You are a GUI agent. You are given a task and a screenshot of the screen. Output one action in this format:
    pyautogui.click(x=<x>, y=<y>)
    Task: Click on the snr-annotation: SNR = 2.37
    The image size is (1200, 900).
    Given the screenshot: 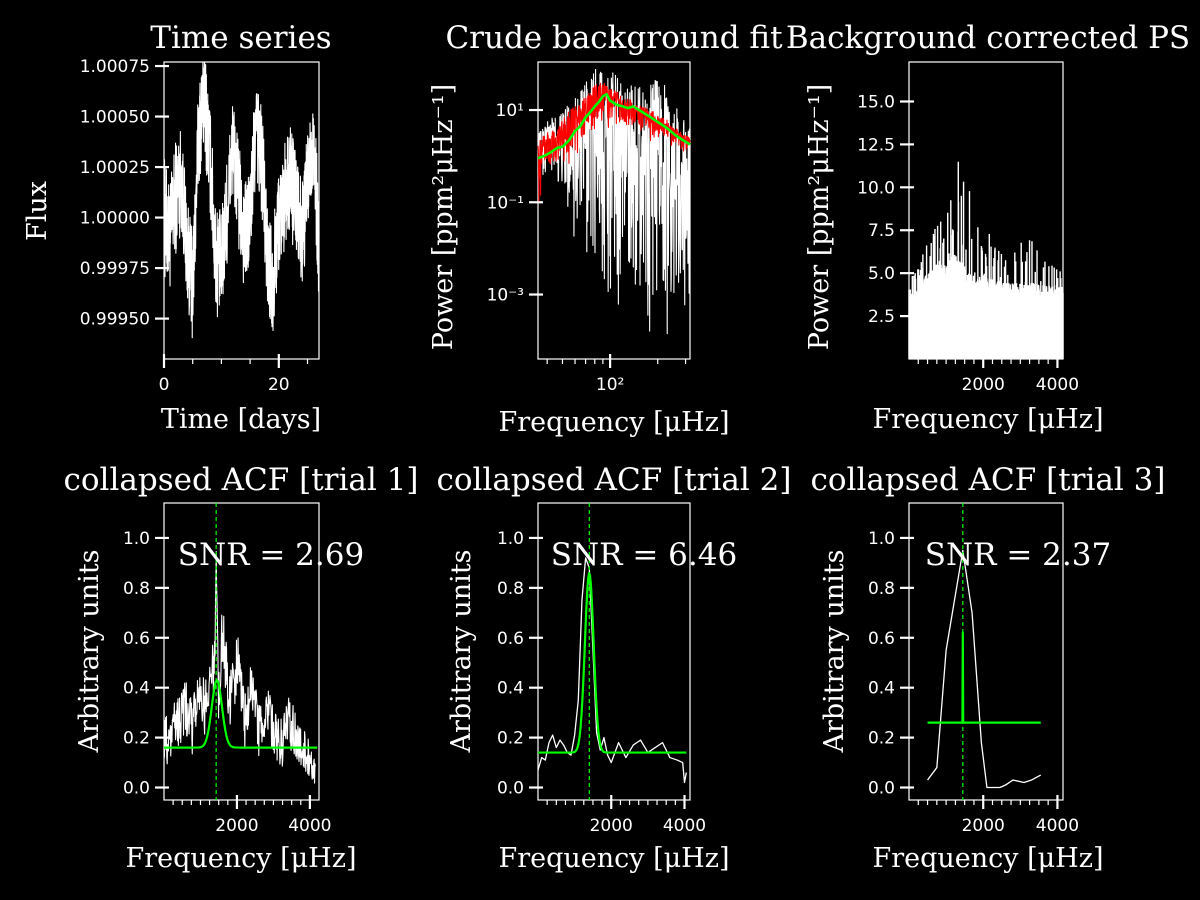 What is the action you would take?
    pyautogui.click(x=1018, y=555)
    